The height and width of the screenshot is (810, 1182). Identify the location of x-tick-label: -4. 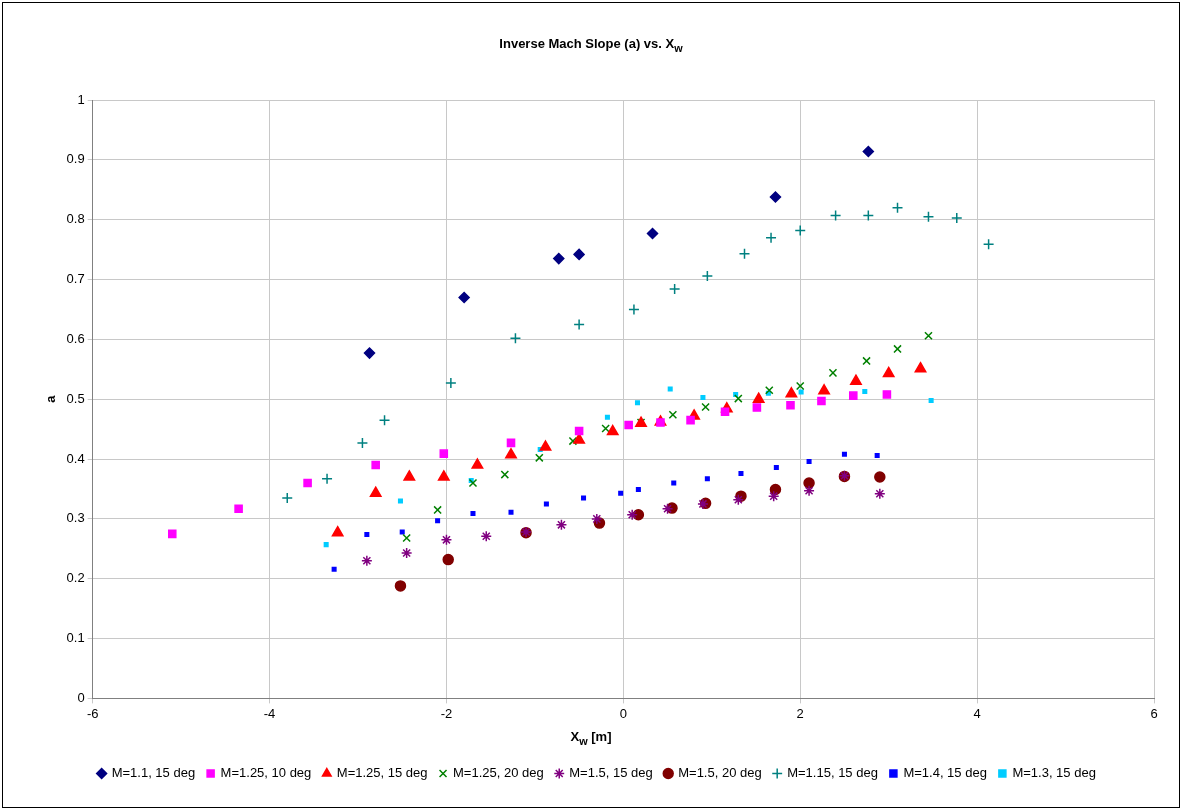
(269, 713).